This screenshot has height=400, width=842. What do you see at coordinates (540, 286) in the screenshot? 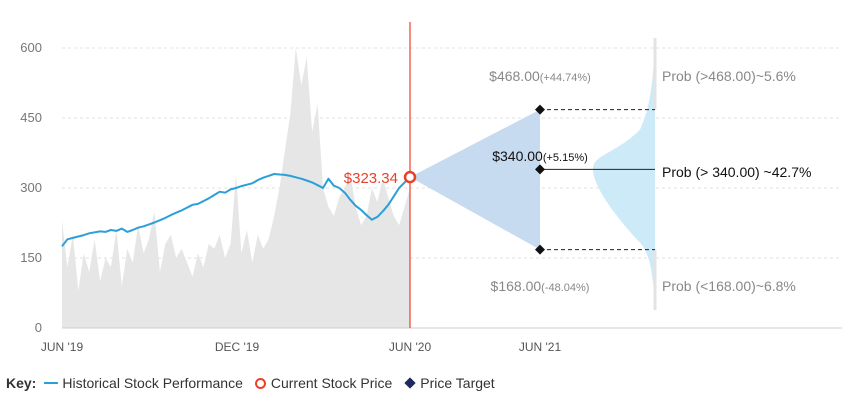
I see `target-low-label: $168.00(-48.04%)` at bounding box center [540, 286].